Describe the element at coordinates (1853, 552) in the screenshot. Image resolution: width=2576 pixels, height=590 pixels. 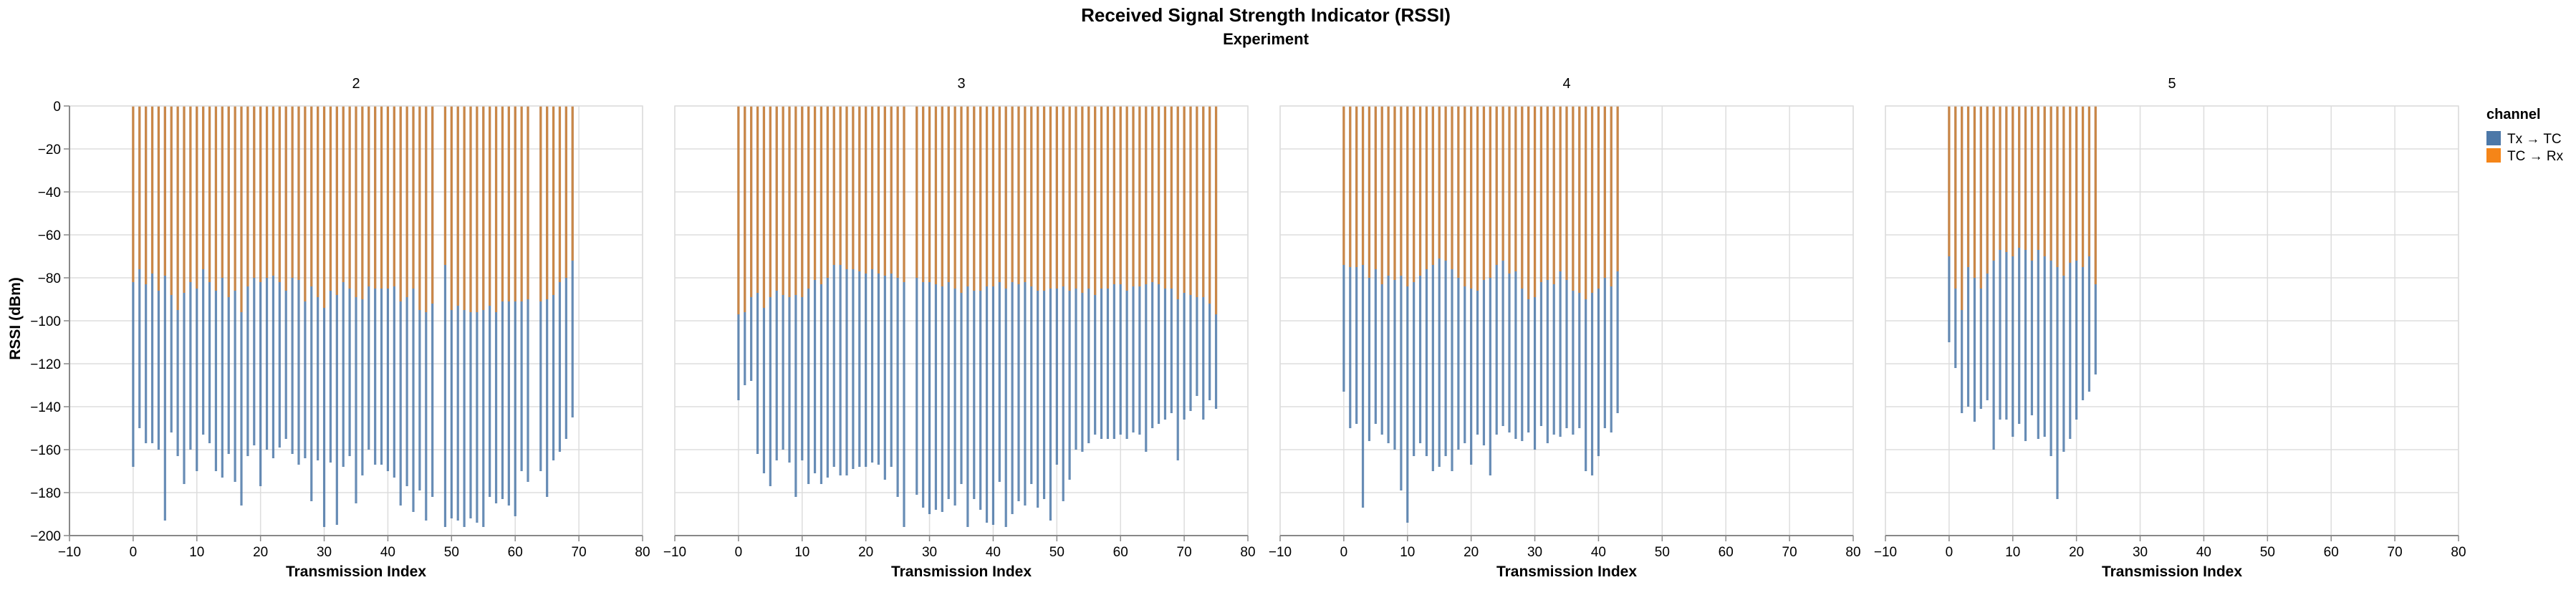
I see `x-tick-label: 80` at that location.